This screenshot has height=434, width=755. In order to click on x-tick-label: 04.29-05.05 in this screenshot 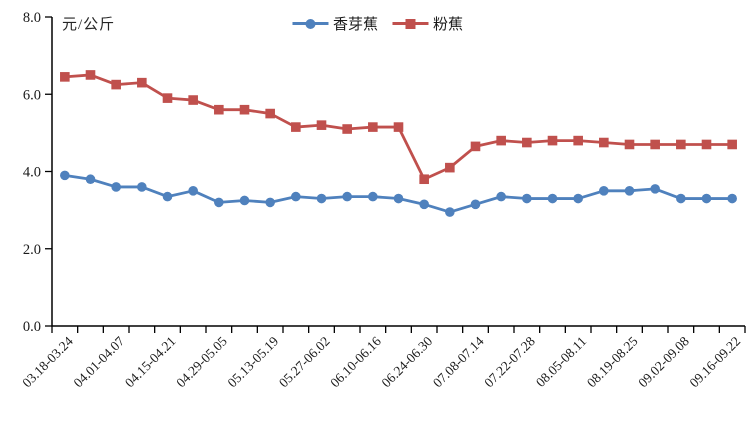, I will do `click(201, 361)`.